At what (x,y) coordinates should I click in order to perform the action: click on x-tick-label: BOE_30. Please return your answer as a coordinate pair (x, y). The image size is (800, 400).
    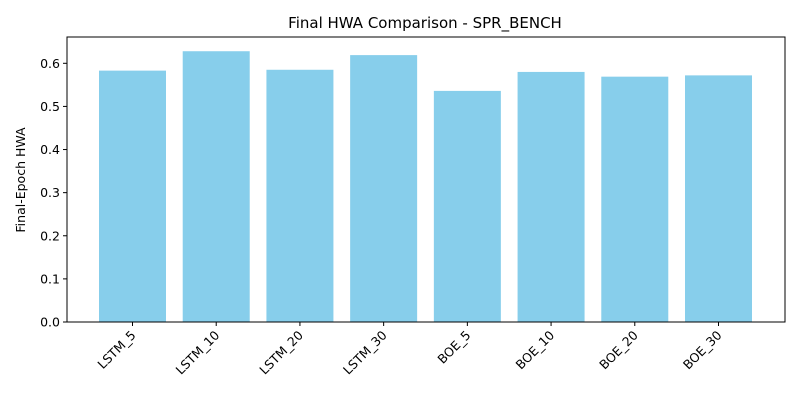
    Looking at the image, I should click on (702, 349).